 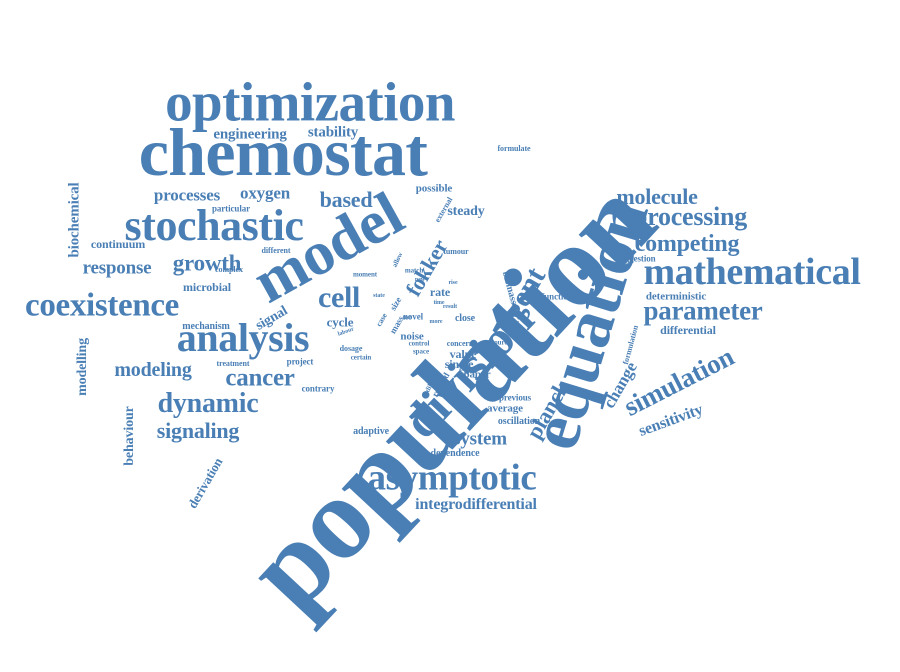 I want to click on word-oxygen: oxygen, so click(x=265, y=193).